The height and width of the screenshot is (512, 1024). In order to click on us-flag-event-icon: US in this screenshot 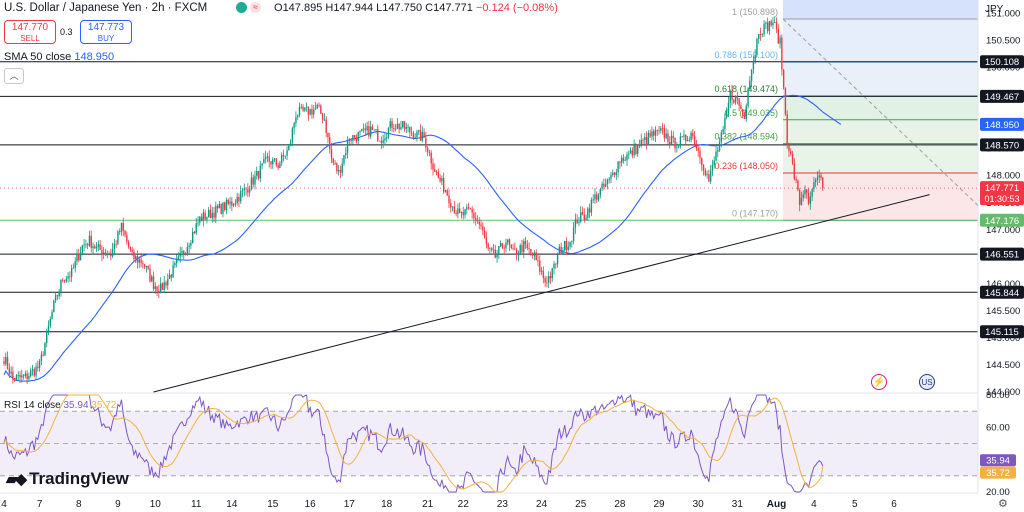, I will do `click(927, 382)`.